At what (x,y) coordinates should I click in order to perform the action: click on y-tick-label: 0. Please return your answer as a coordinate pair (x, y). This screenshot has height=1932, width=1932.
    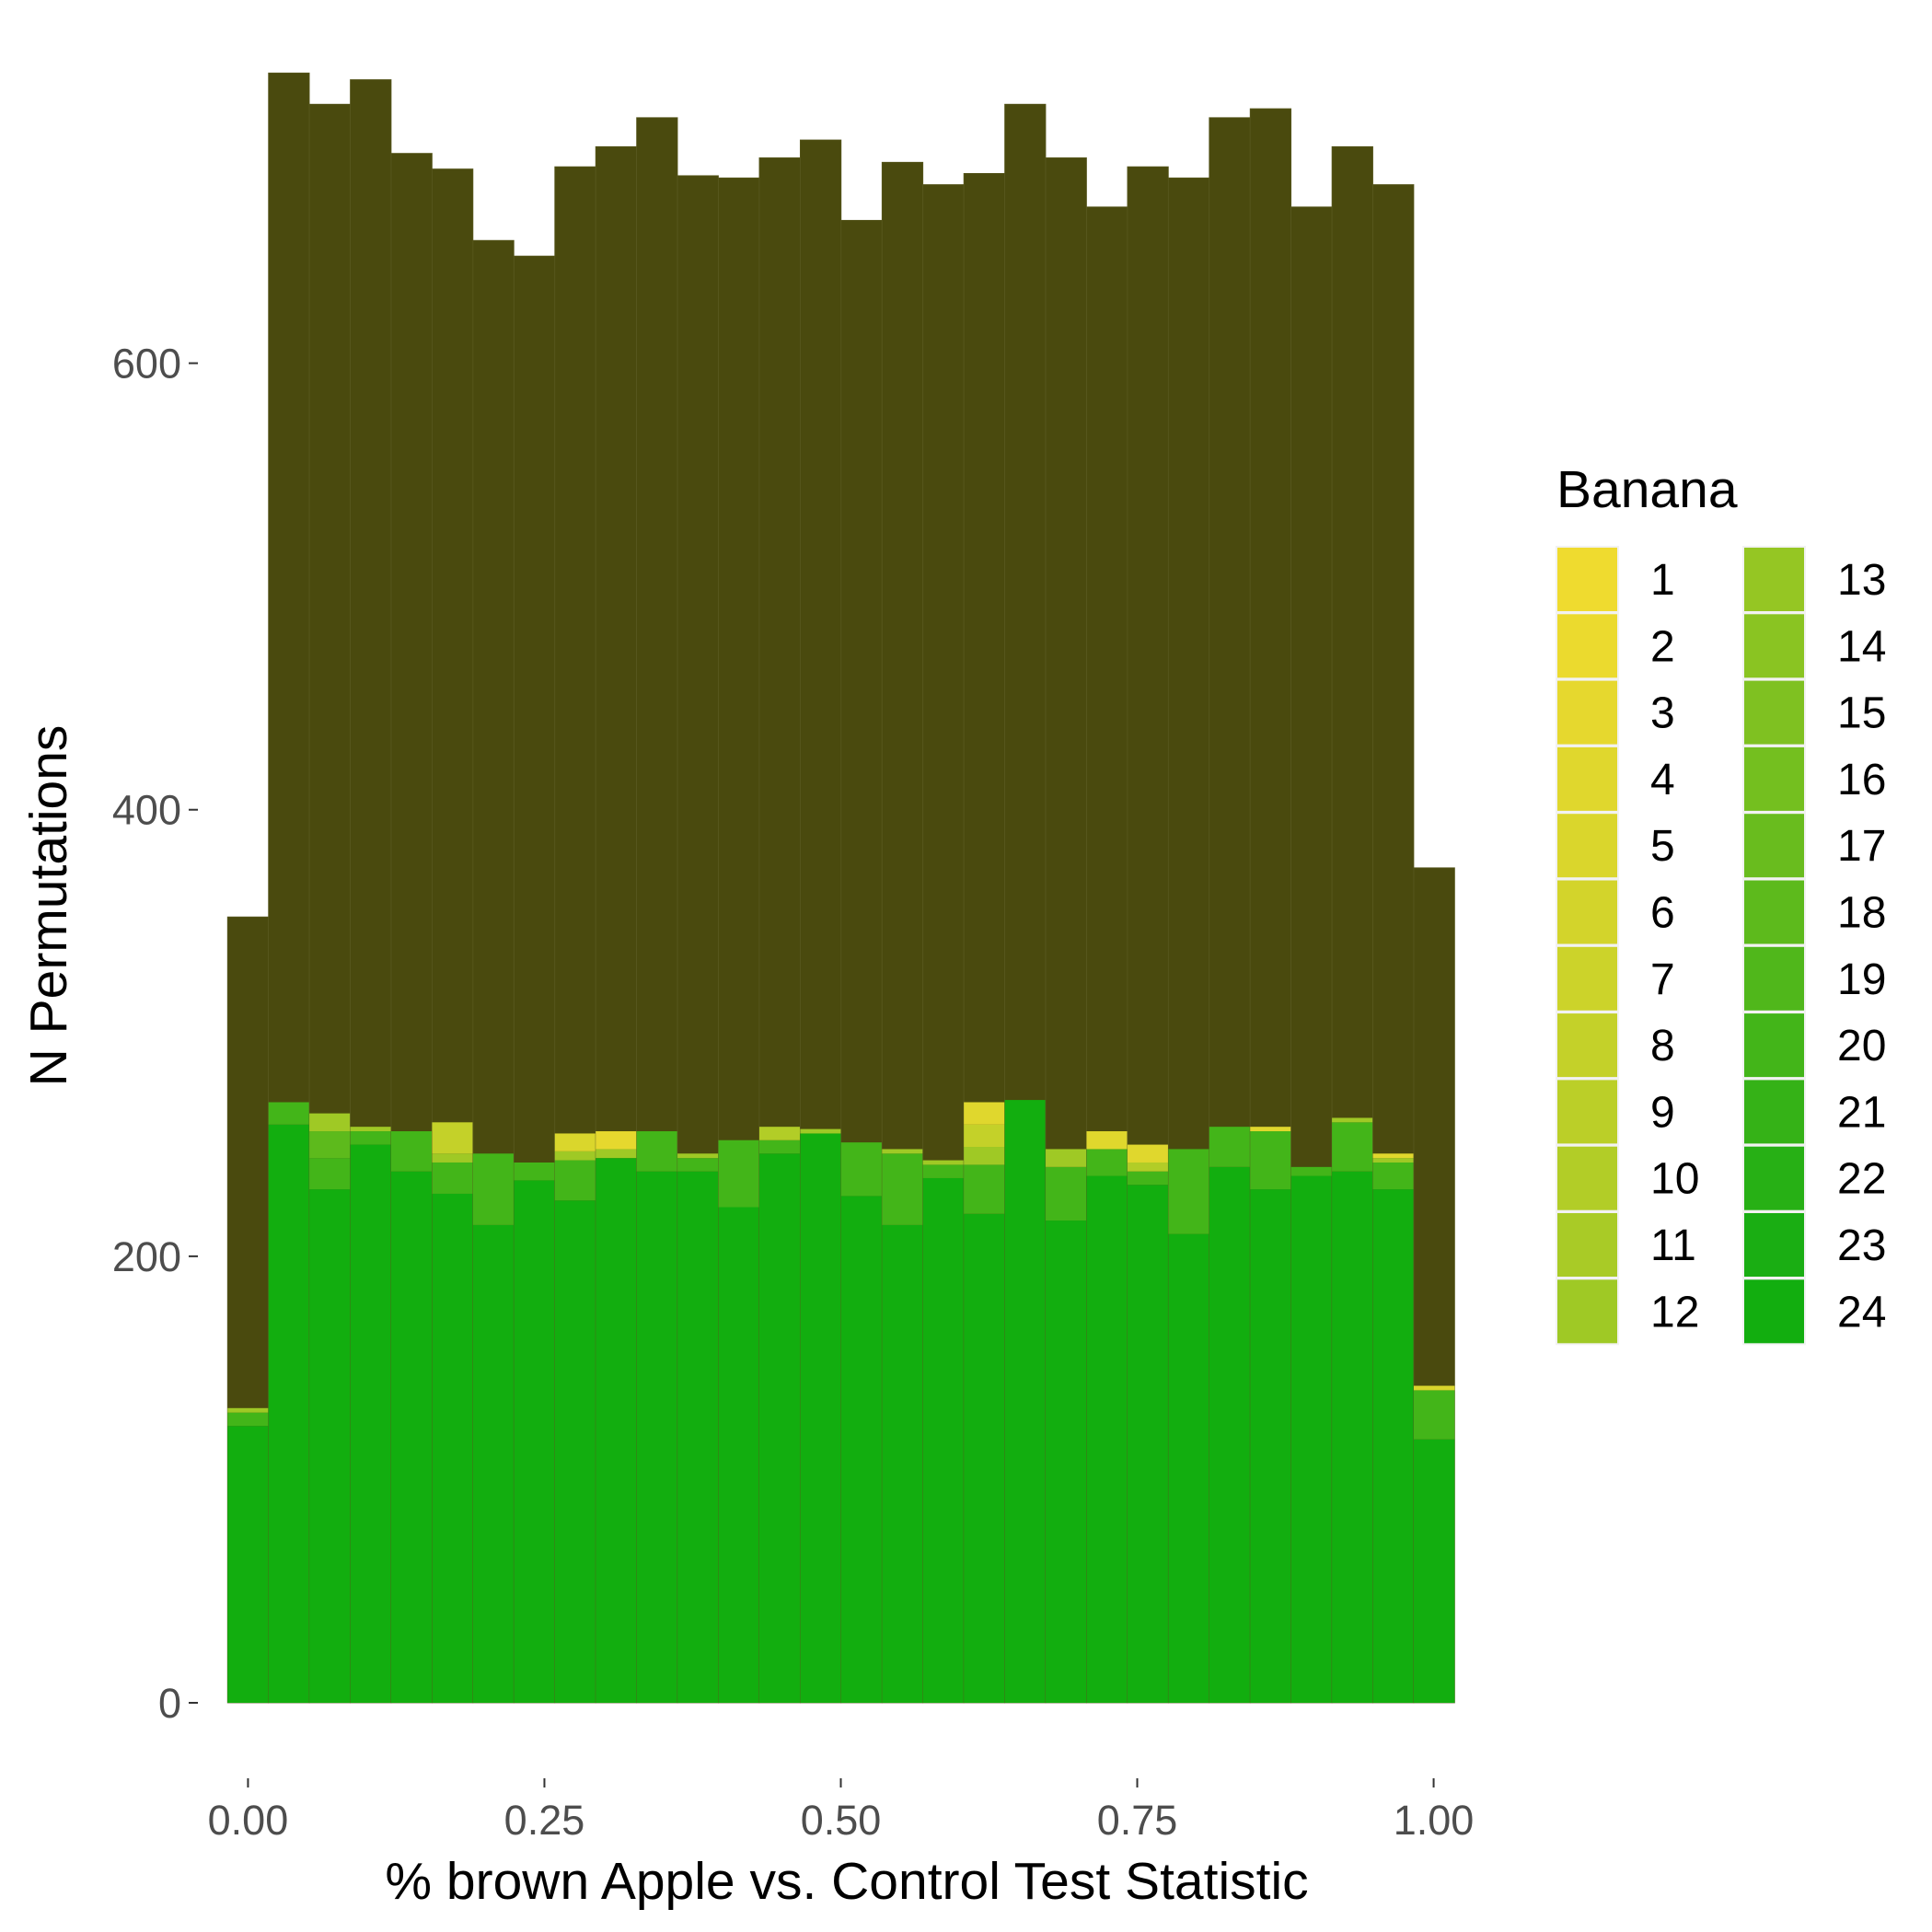
    Looking at the image, I should click on (170, 1704).